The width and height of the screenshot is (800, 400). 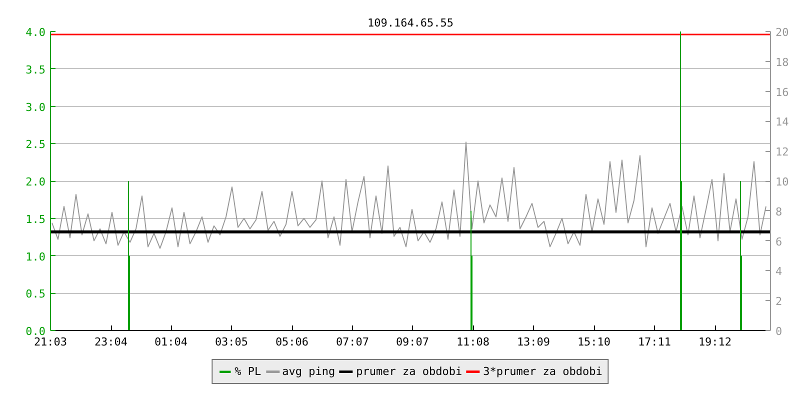 I want to click on y2-tick-label: 20, so click(x=782, y=32).